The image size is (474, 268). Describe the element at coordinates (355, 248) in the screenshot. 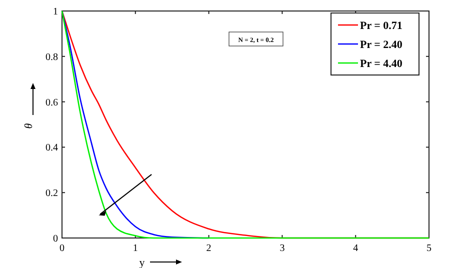

I see `x-tick-label: 4` at that location.